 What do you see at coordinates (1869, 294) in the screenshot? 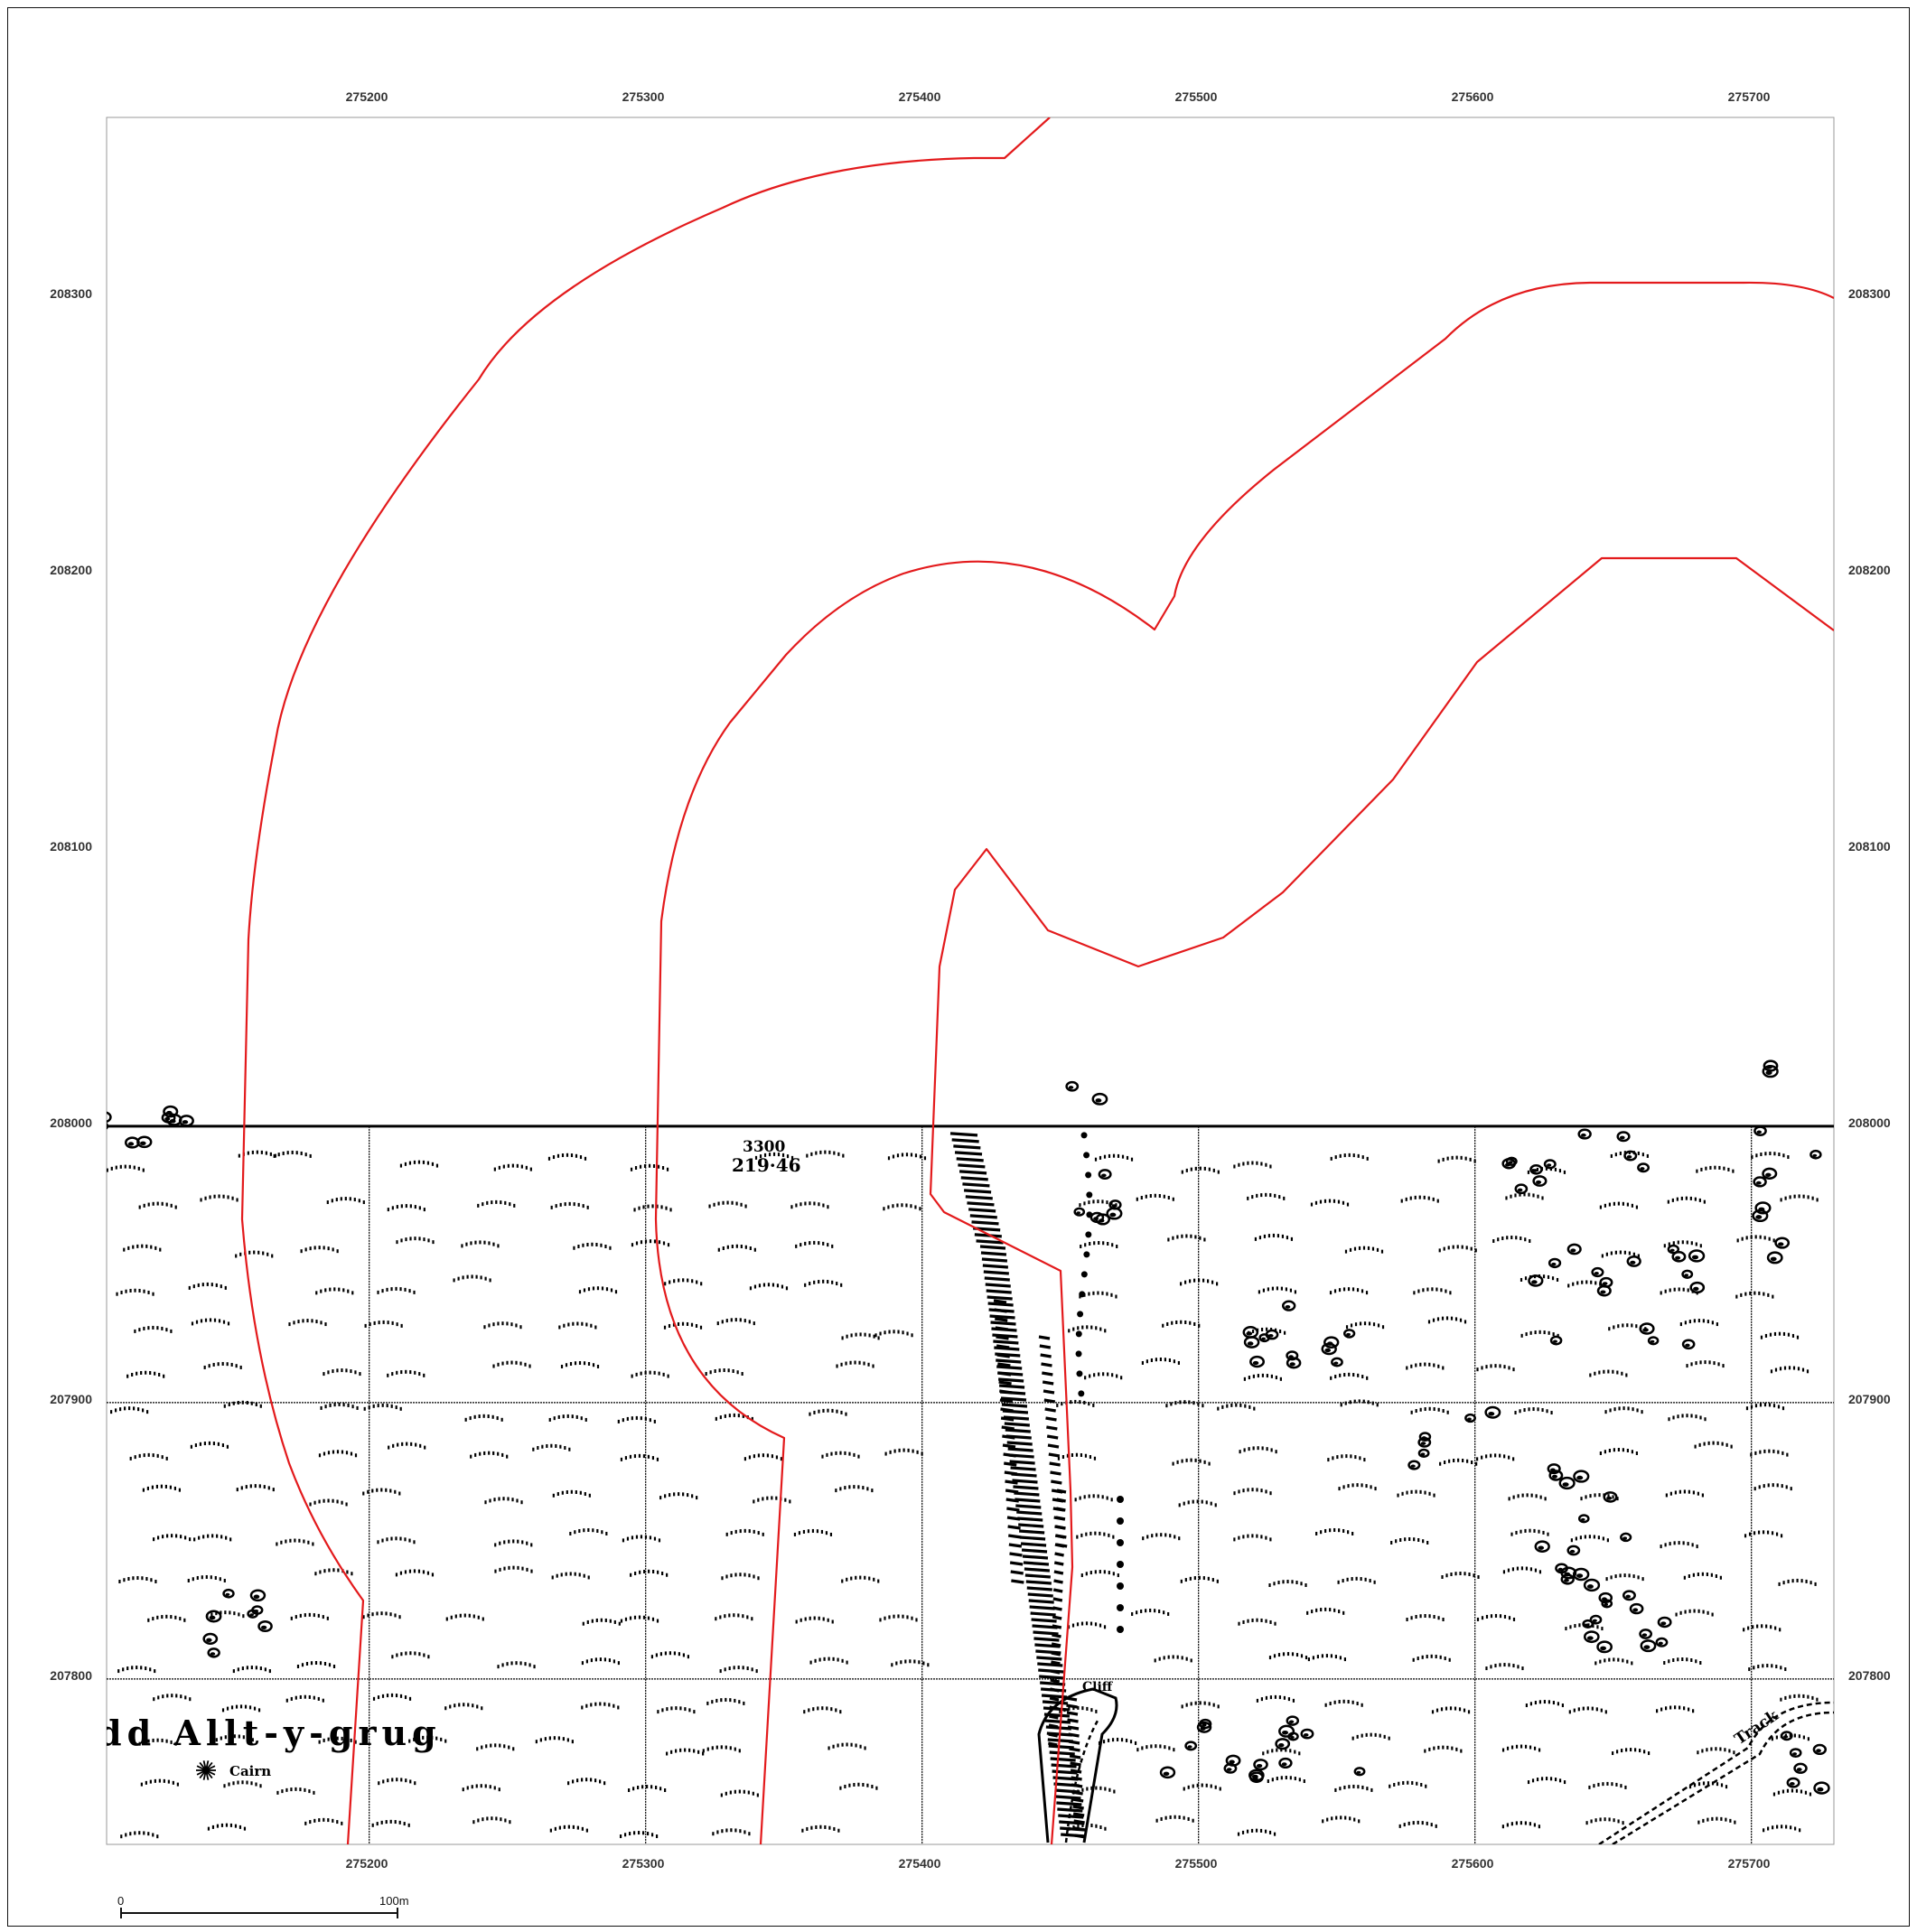
I see `y-tick-right: 208300` at bounding box center [1869, 294].